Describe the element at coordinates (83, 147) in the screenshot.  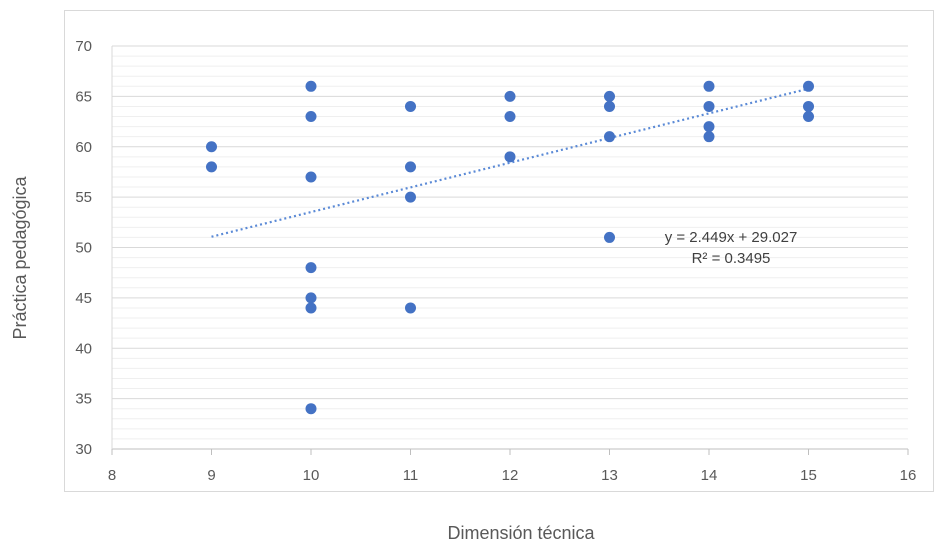
I see `y-tick-label: 60` at that location.